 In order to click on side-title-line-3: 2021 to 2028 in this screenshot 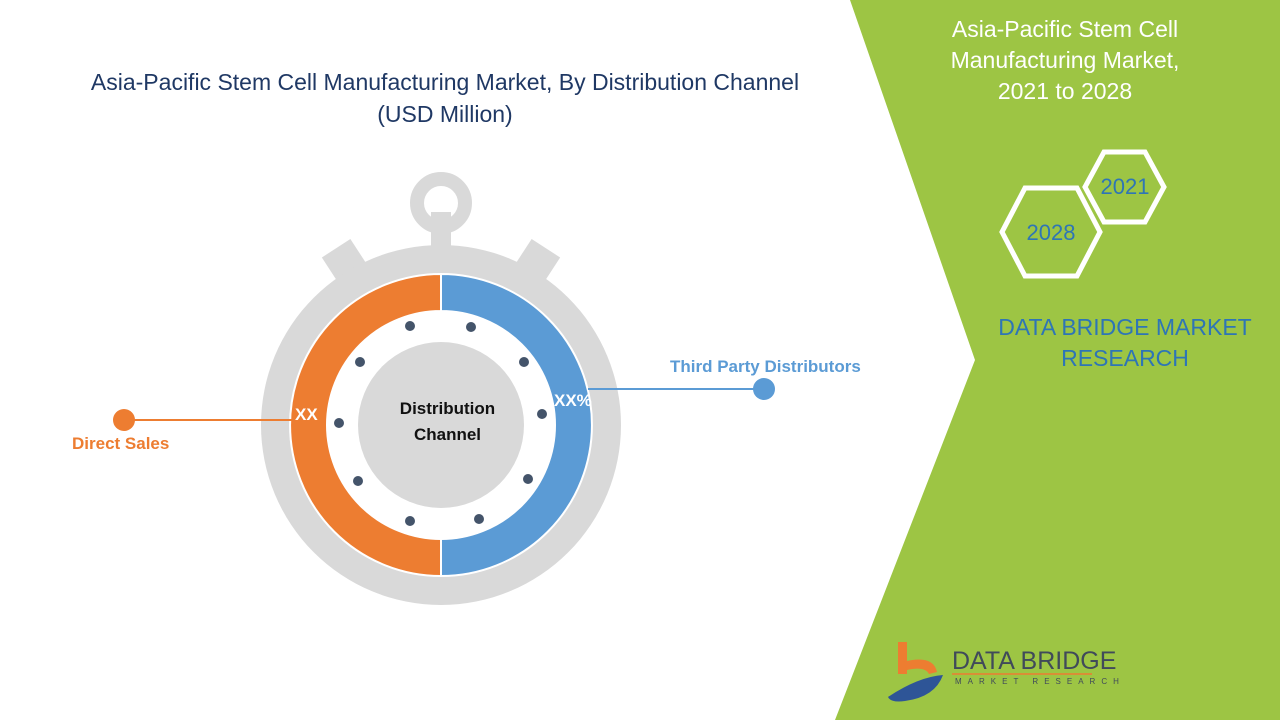, I will do `click(1065, 91)`.